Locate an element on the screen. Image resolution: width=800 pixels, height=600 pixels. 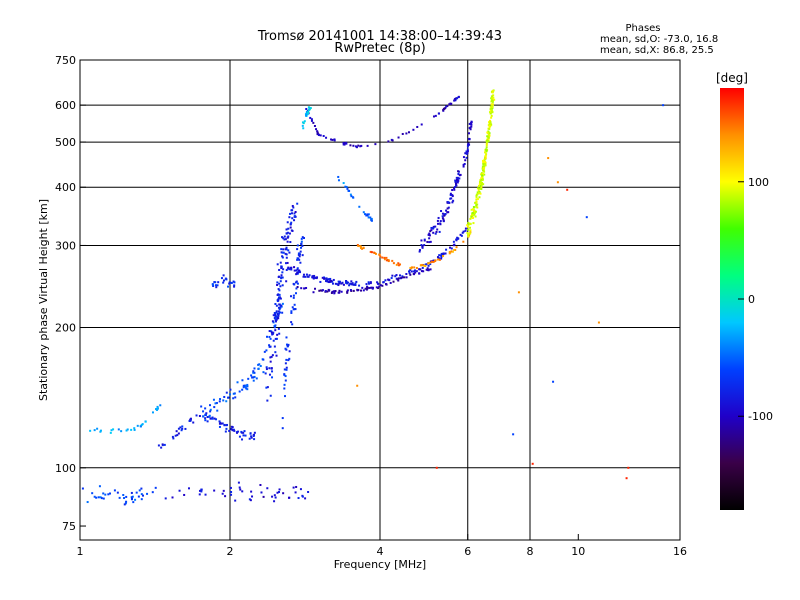
x-tick-label: 4 is located at coordinates (380, 551).